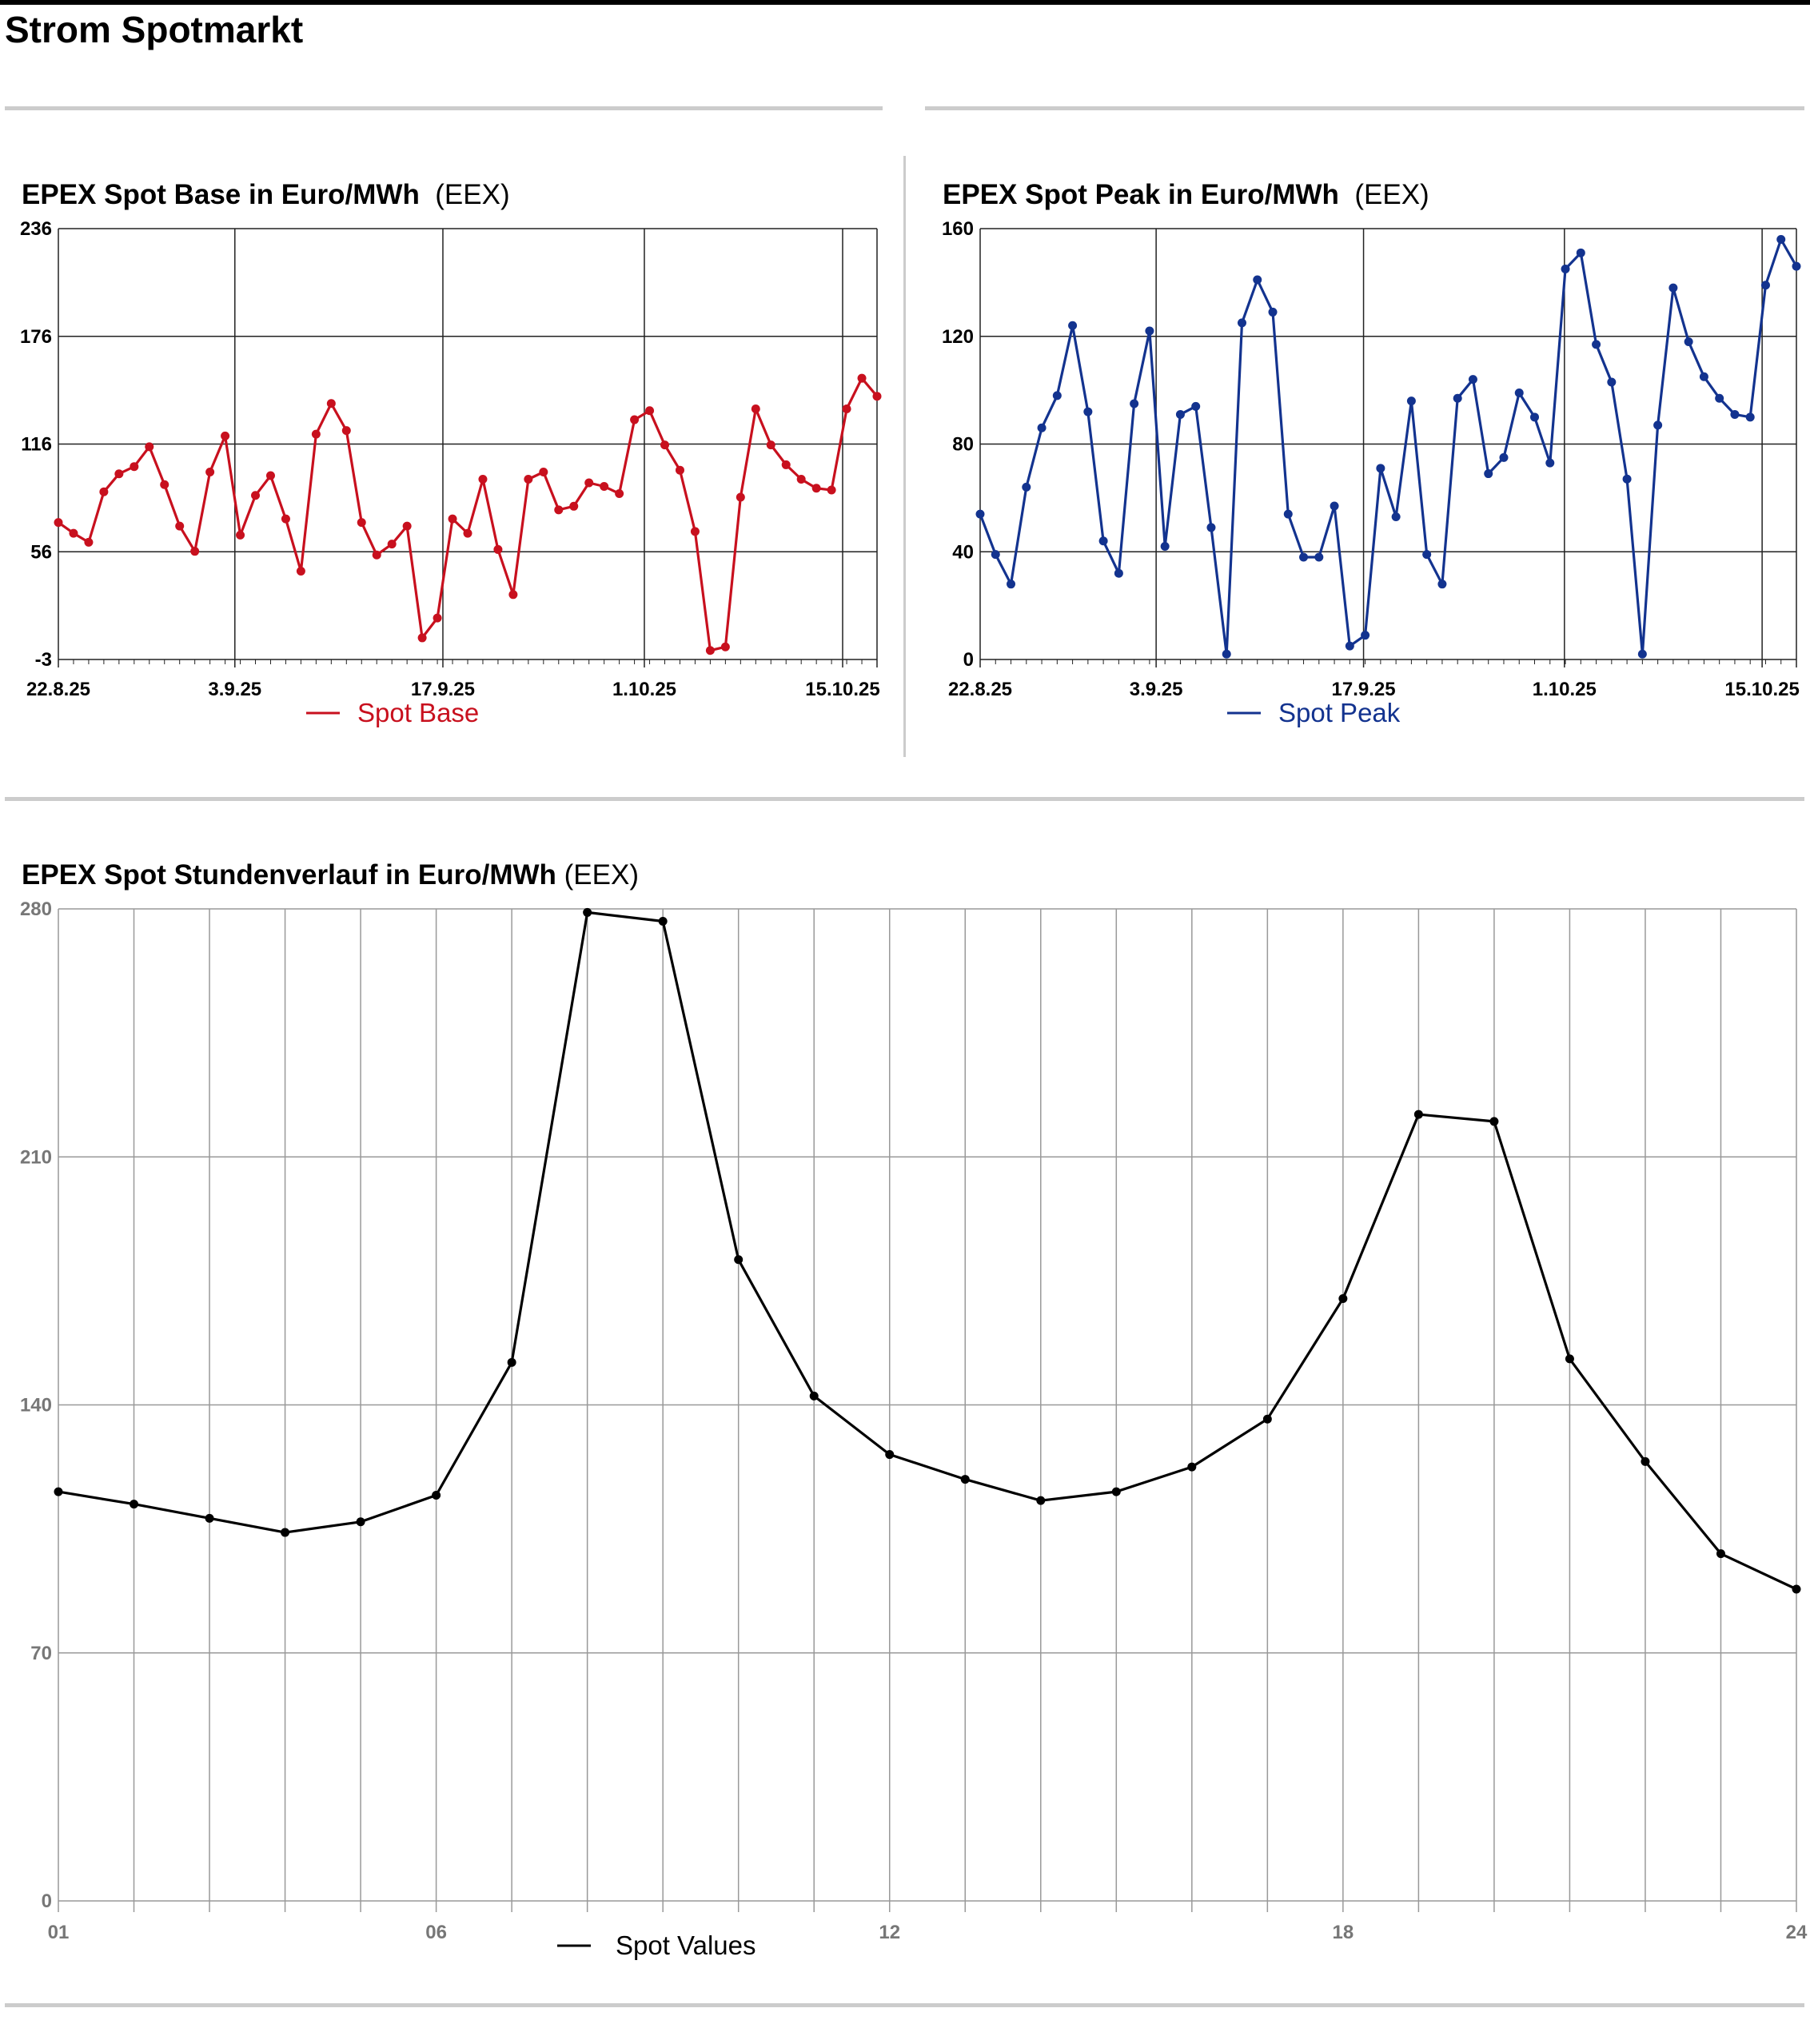  Describe the element at coordinates (418, 712) in the screenshot. I see `legend-label: Spot Base` at that location.